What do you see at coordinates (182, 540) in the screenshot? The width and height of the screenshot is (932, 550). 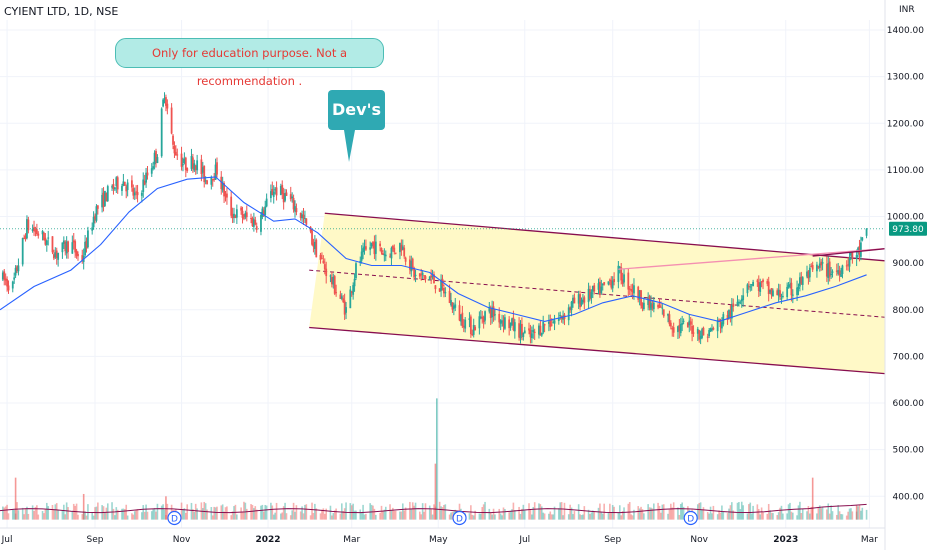 I see `time-tick-label: Nov` at bounding box center [182, 540].